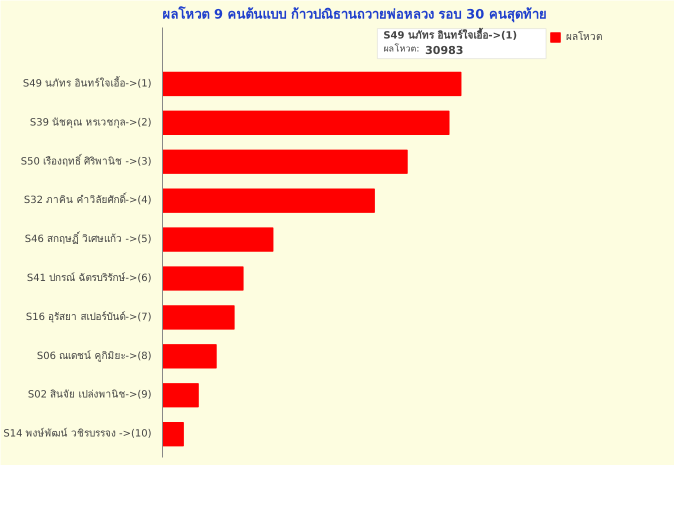 This screenshot has height=516, width=674. I want to click on y-tick-label: S06 ณเดชน์ คูกิมิยะ->(8), so click(94, 356).